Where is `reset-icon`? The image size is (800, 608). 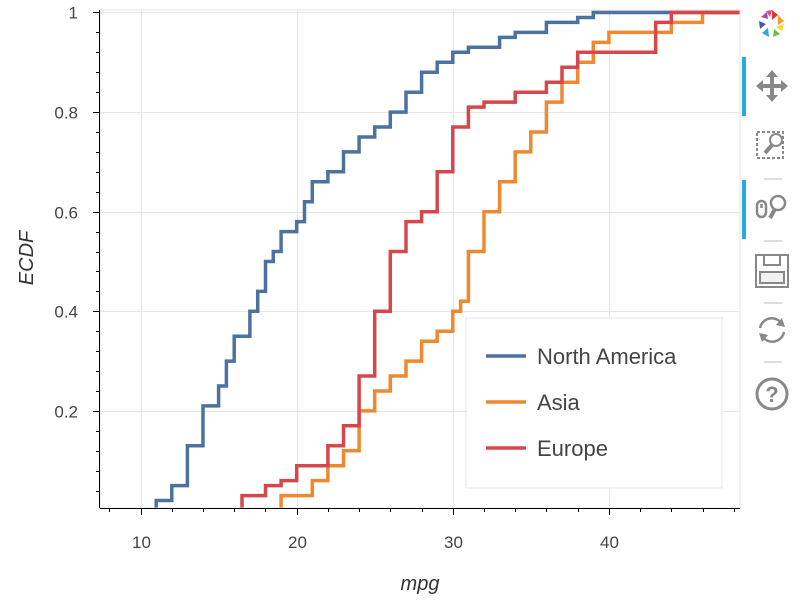 reset-icon is located at coordinates (772, 330).